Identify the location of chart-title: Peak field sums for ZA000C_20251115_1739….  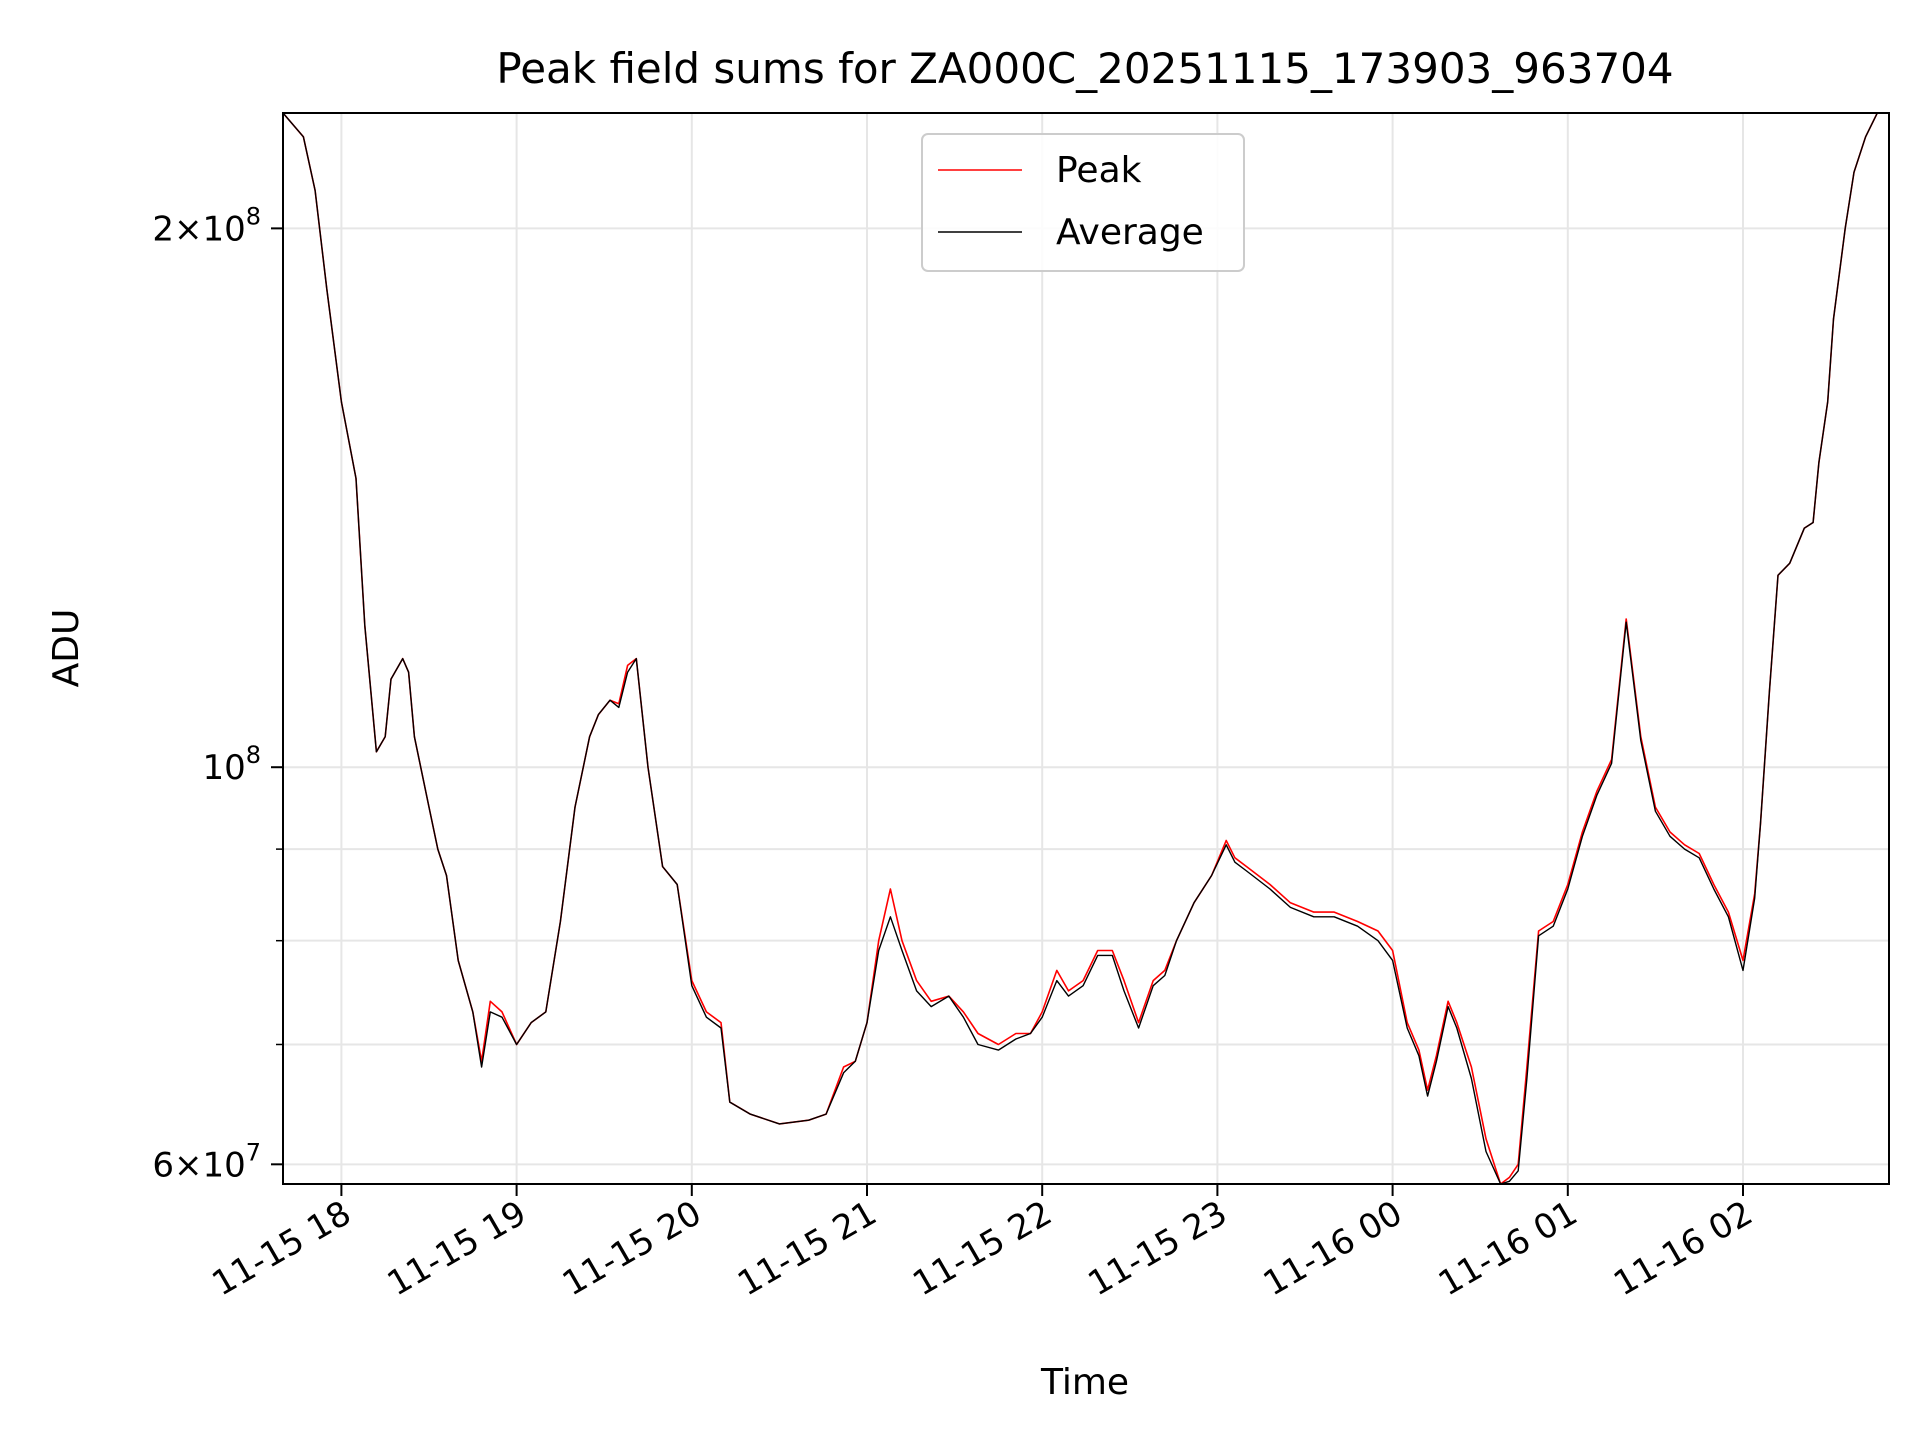
(1084, 68).